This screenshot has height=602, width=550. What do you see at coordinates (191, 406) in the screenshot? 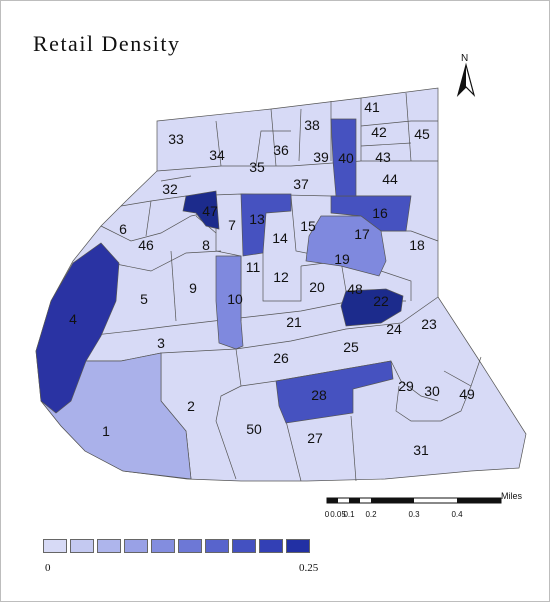
I see `zone-label-2: 2` at bounding box center [191, 406].